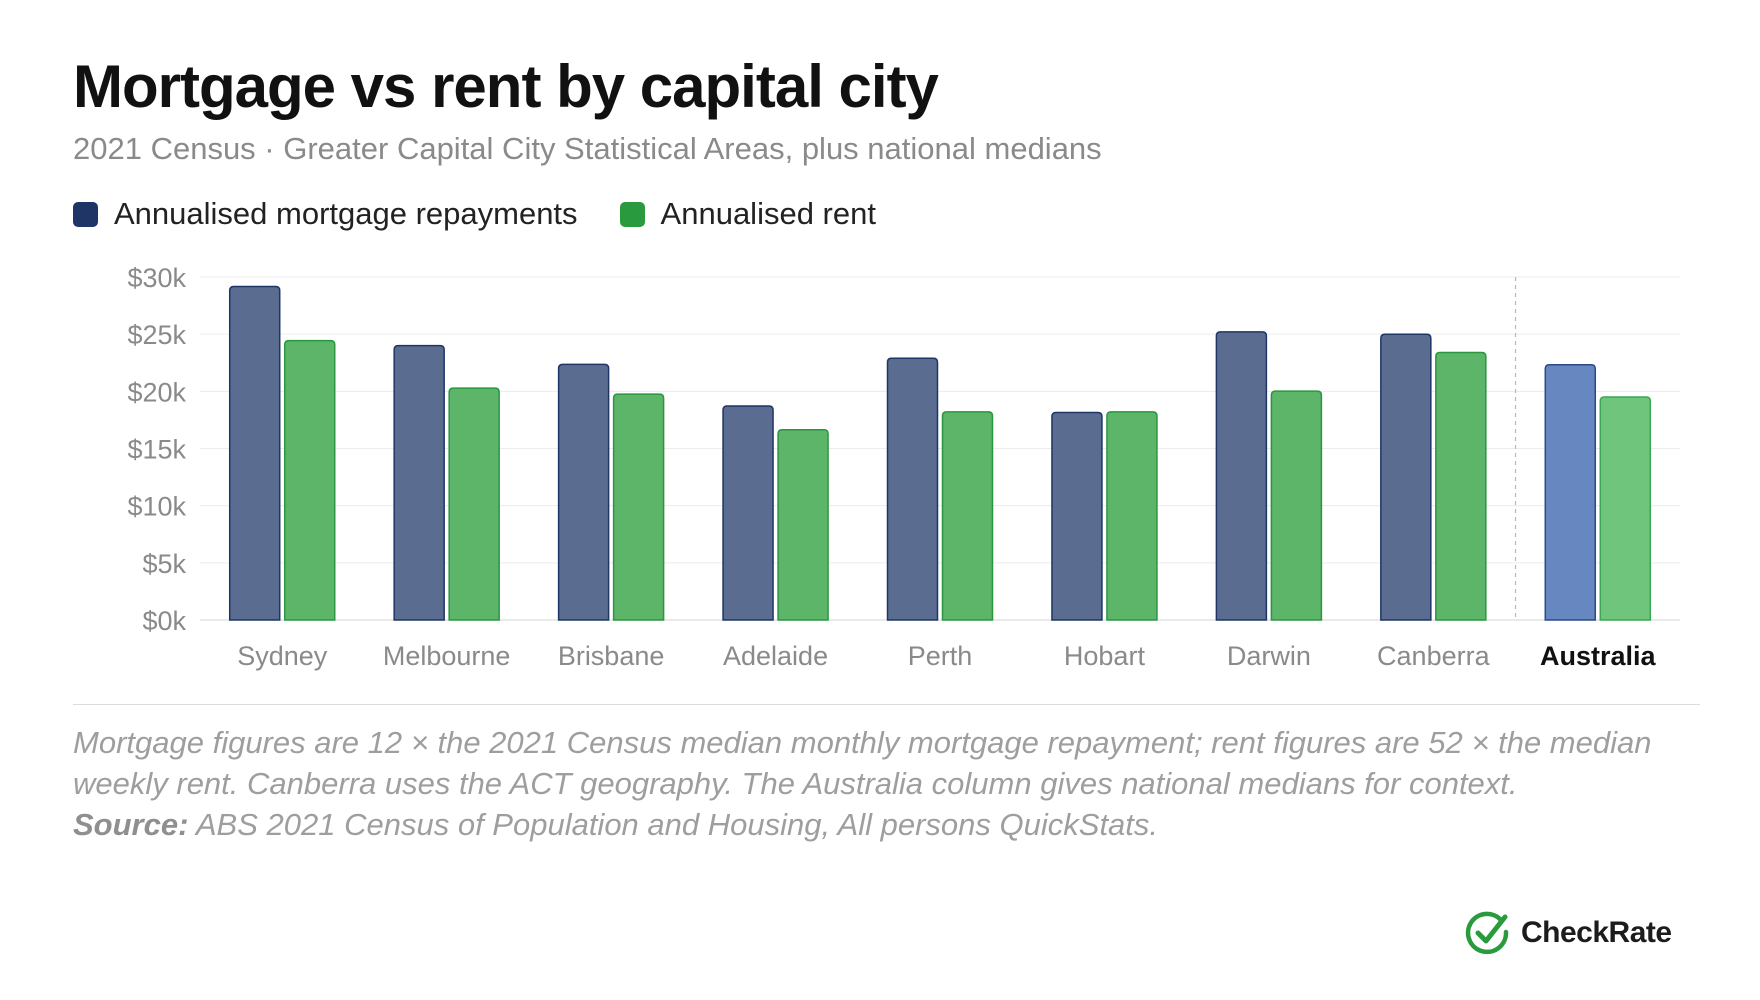  What do you see at coordinates (1105, 656) in the screenshot?
I see `x-tick-label: Hobart` at bounding box center [1105, 656].